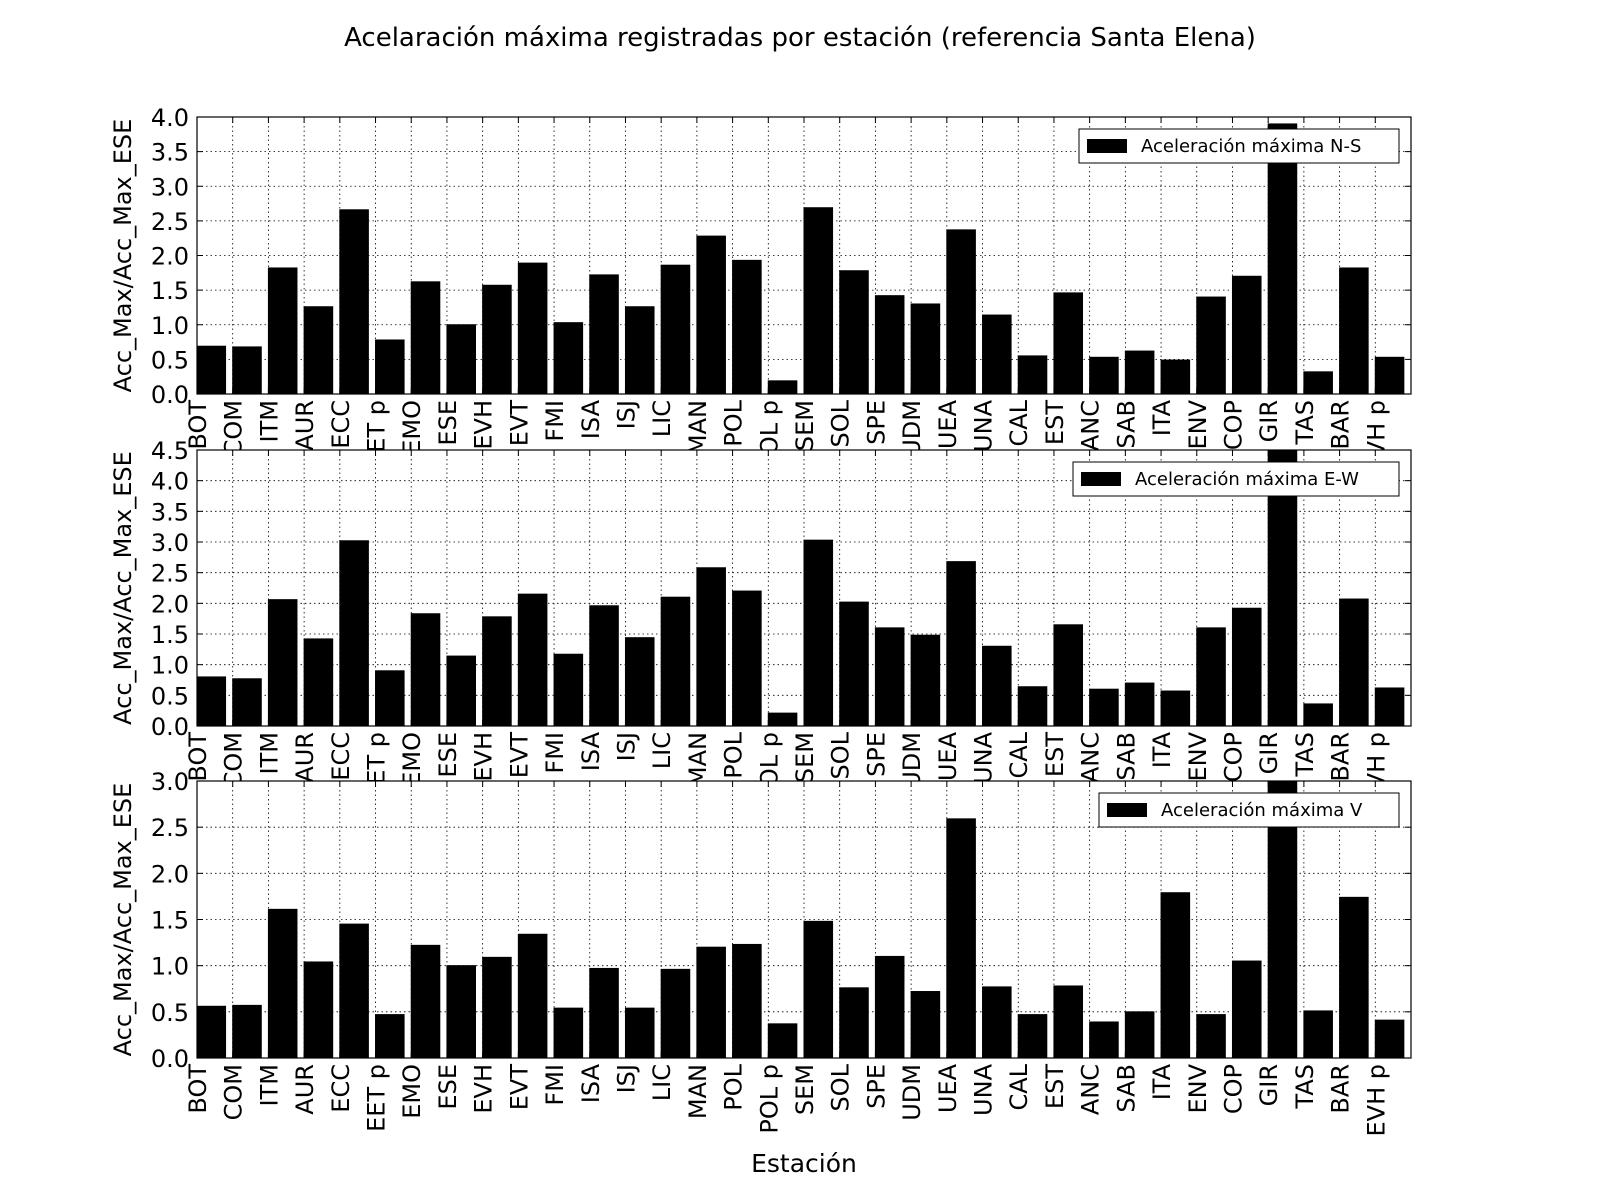 This screenshot has width=1600, height=1200. What do you see at coordinates (1162, 749) in the screenshot?
I see `x-tick-label: ITA` at bounding box center [1162, 749].